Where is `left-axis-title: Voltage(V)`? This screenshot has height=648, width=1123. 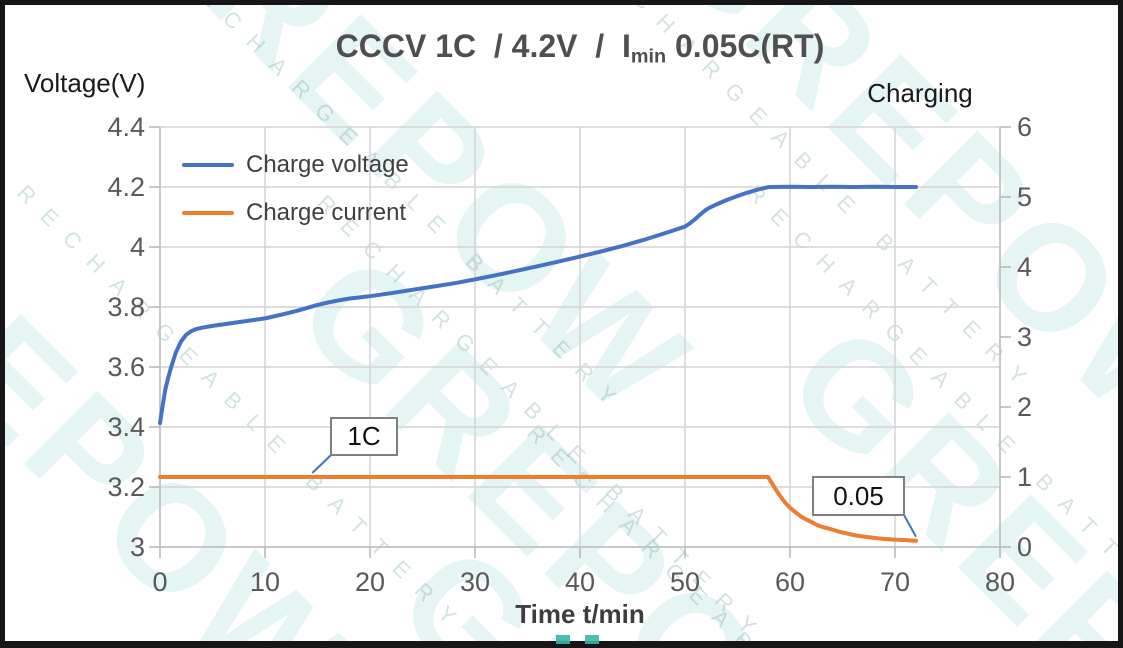 left-axis-title: Voltage(V) is located at coordinates (85, 83).